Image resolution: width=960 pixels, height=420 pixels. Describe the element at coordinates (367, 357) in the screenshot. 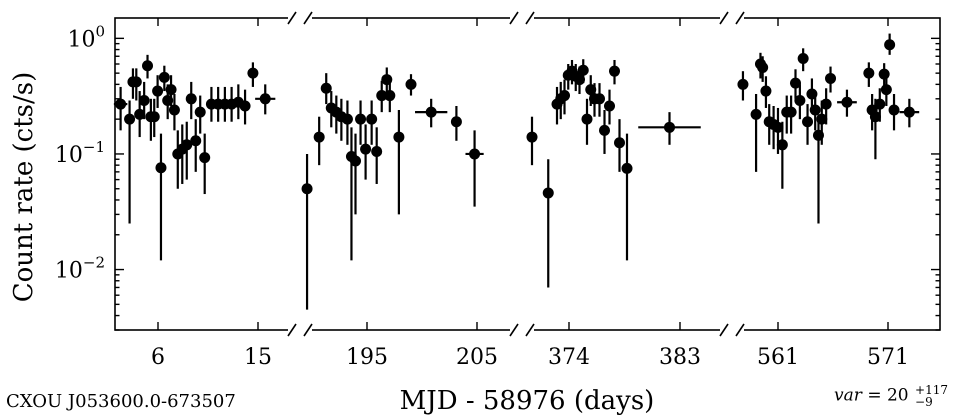

I see `x-tick-label: 195` at that location.